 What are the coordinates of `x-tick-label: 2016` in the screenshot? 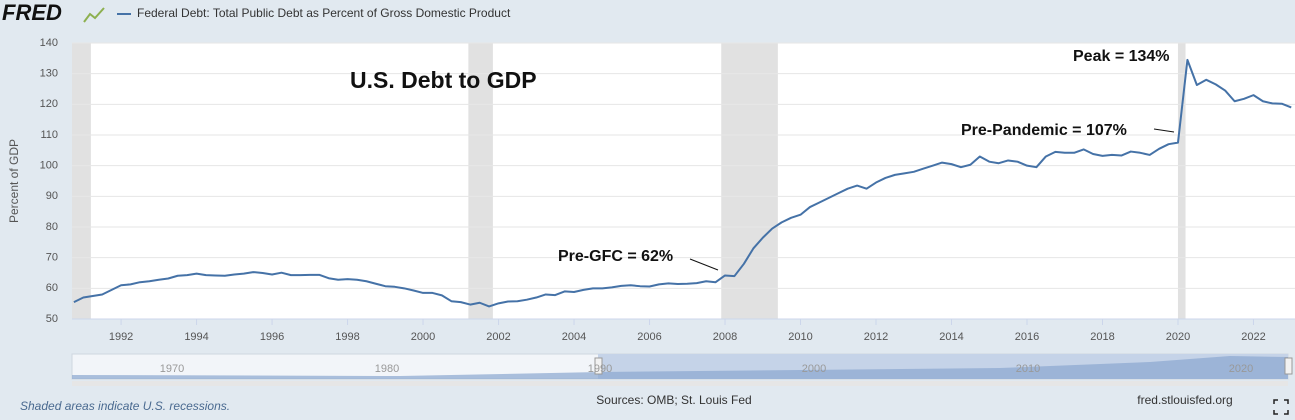 It's located at (1027, 337).